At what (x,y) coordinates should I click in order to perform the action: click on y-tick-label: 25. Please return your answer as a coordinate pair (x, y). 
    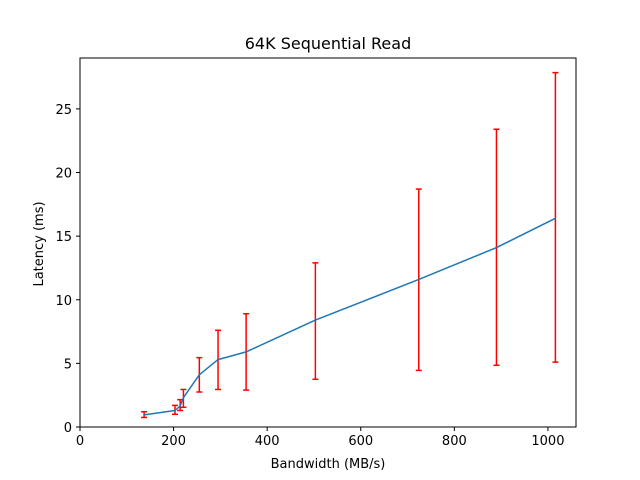
    Looking at the image, I should click on (63, 110).